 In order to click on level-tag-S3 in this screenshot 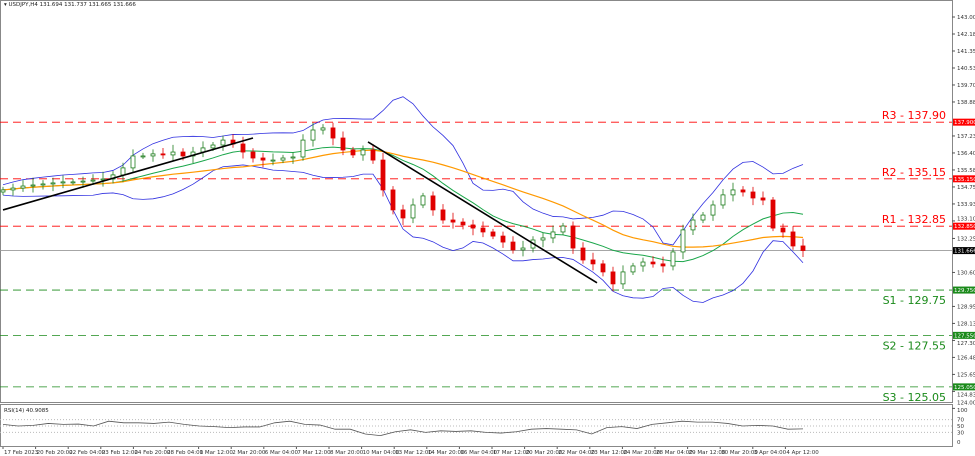, I will do `click(964, 387)`.